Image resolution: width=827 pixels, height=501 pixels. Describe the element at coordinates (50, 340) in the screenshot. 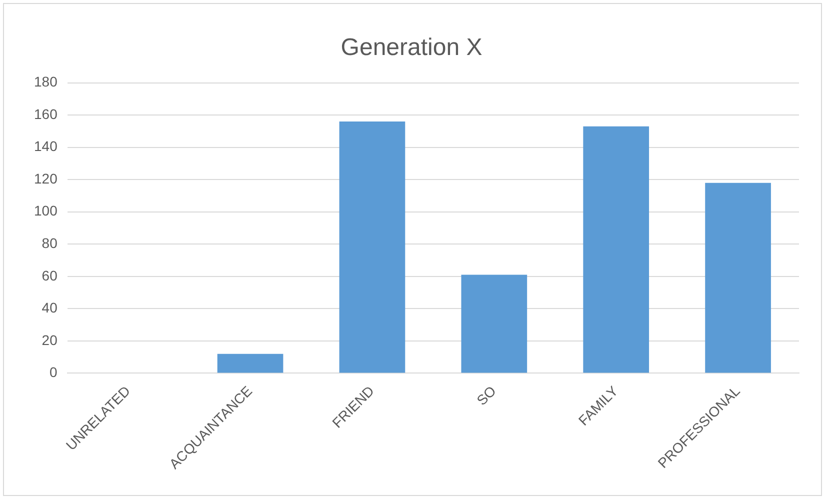

I see `y-tick-label: 20` at that location.